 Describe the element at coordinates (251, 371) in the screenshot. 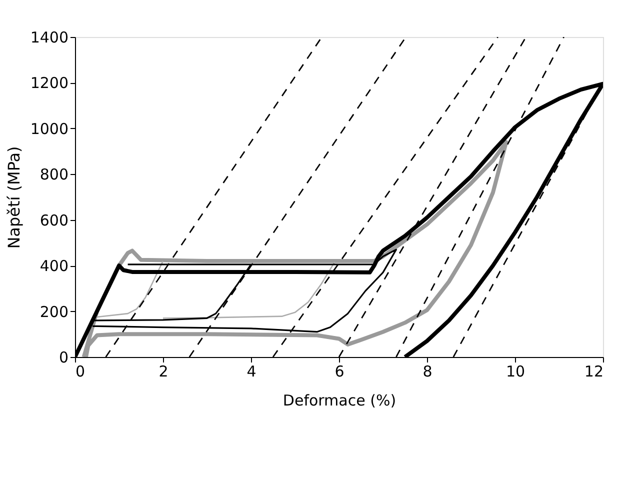

I see `x-tick-label: 4` at that location.